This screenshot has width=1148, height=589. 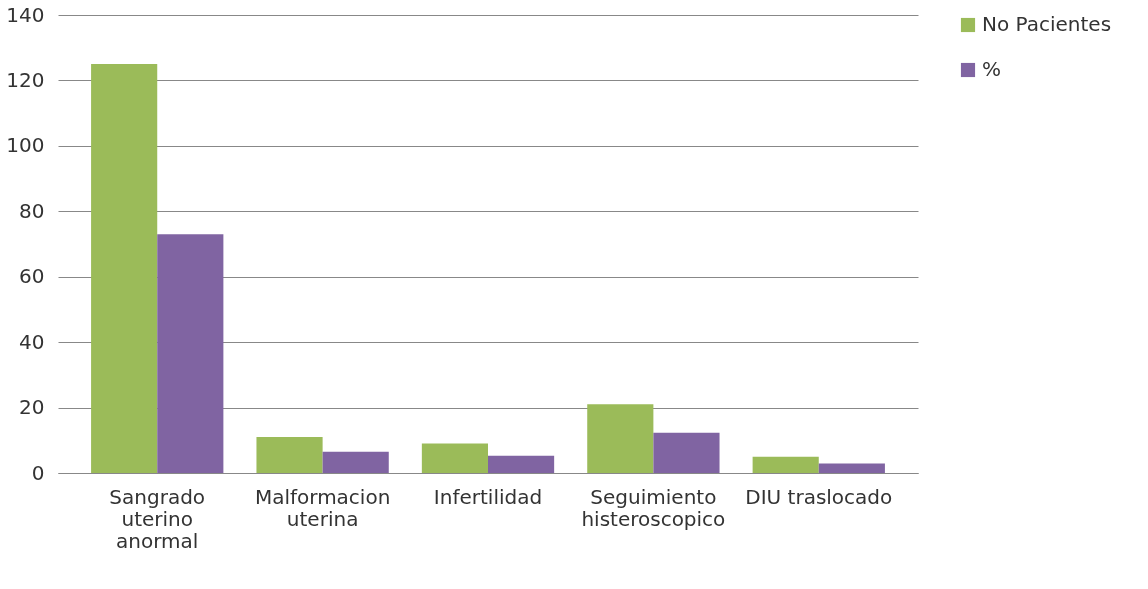 I want to click on x-tick-label: Seguimiento histeroscopico, so click(x=653, y=507).